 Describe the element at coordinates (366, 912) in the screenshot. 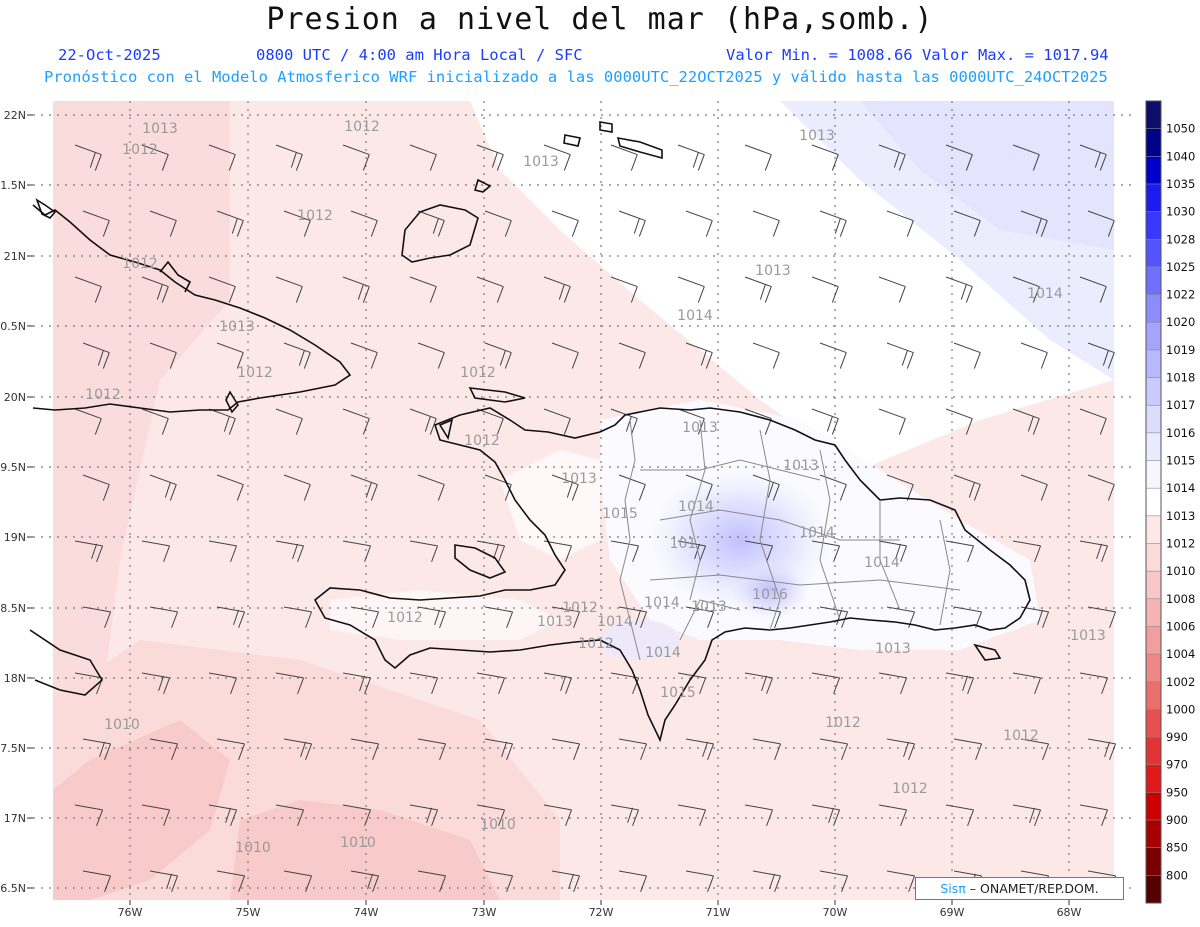

I see `lon-label: 74W` at that location.